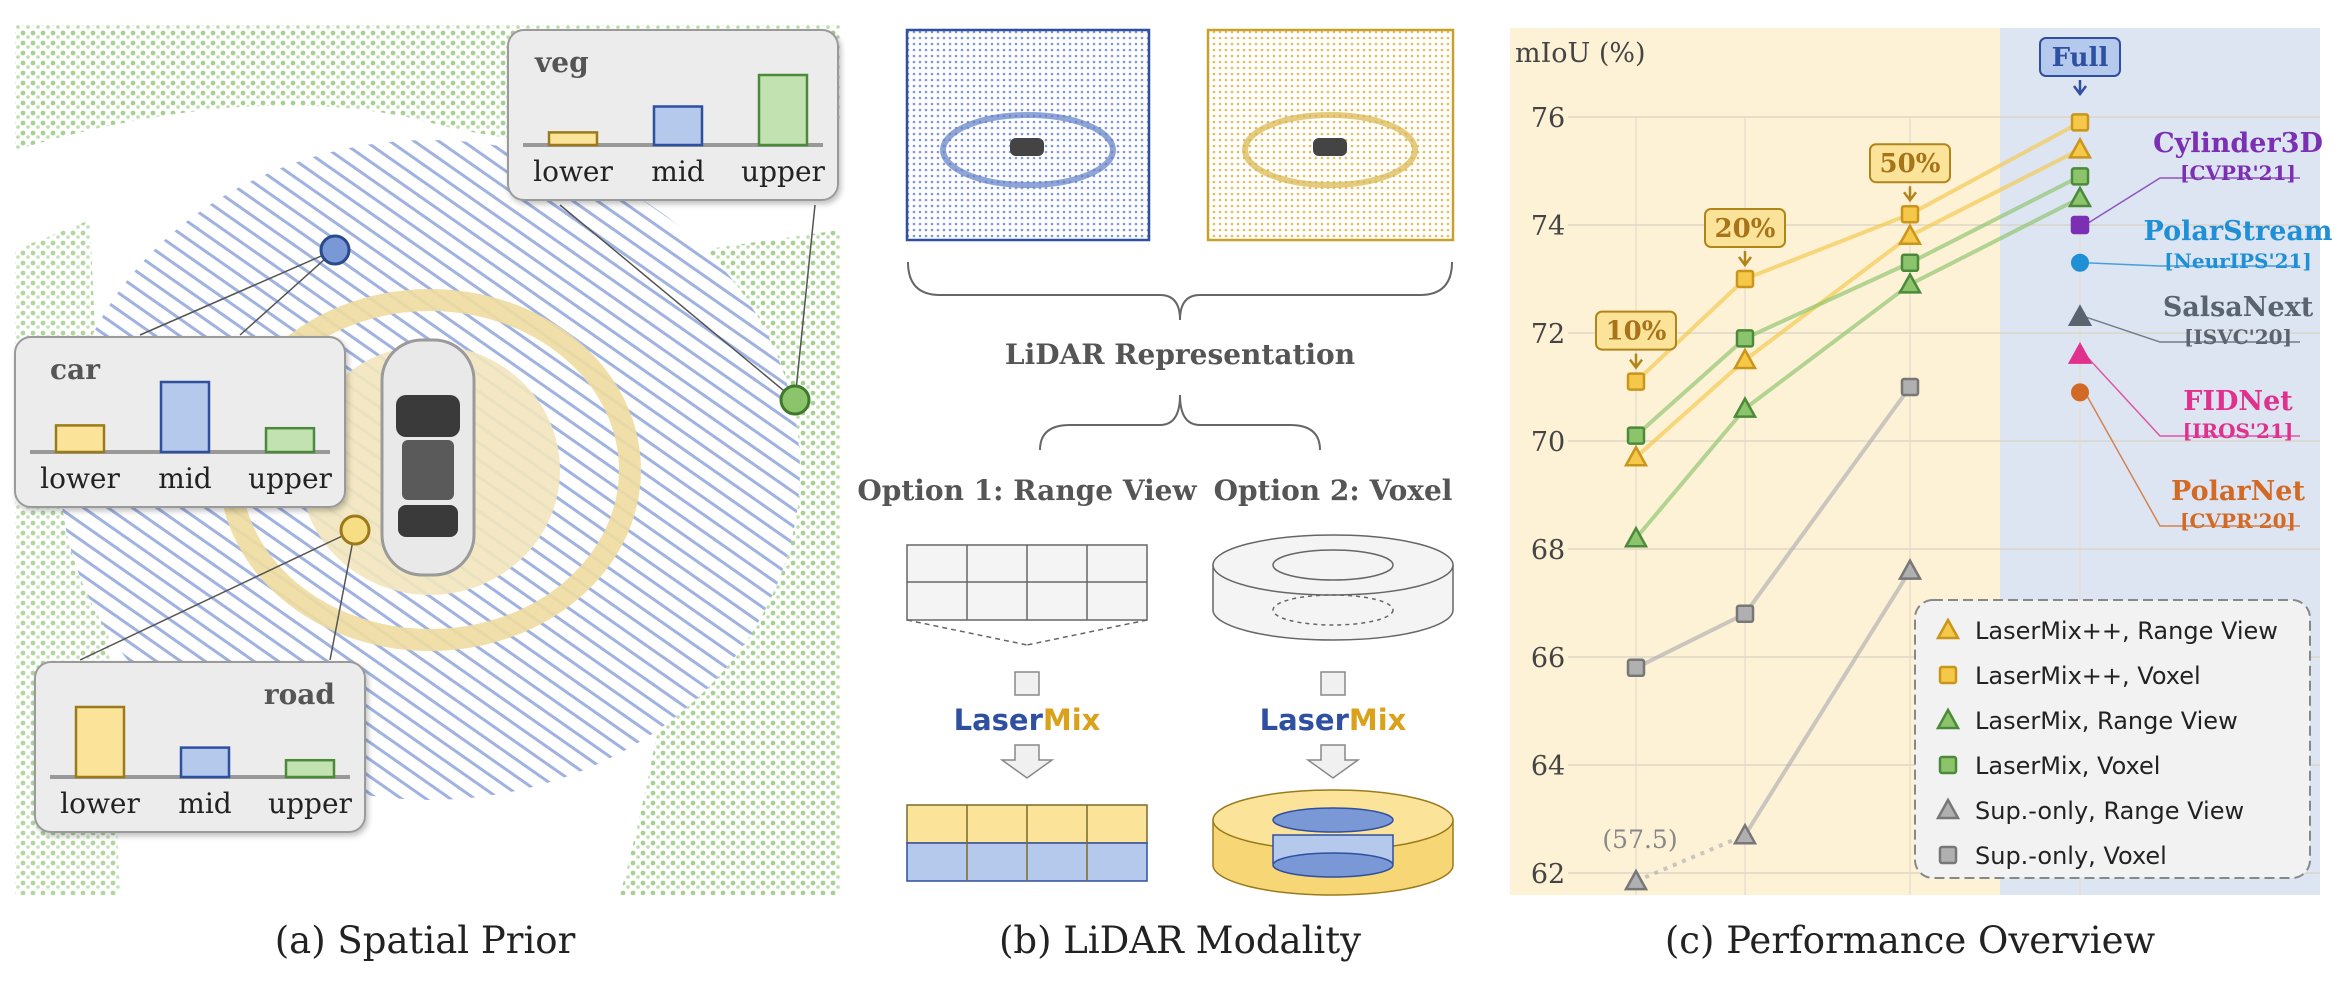 The width and height of the screenshot is (2334, 988). Describe the element at coordinates (2106, 721) in the screenshot. I see `legend-label: LaserMix, Range View` at that location.